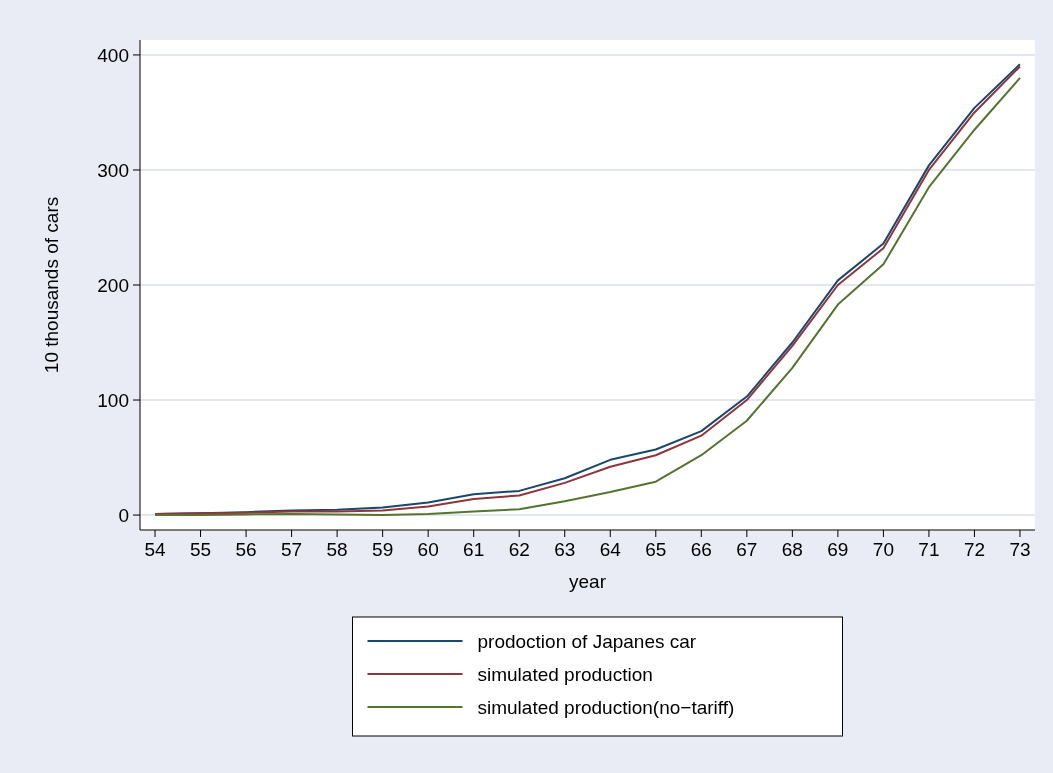 This screenshot has width=1053, height=773. Describe the element at coordinates (428, 549) in the screenshot. I see `x-tick-label: 60` at that location.